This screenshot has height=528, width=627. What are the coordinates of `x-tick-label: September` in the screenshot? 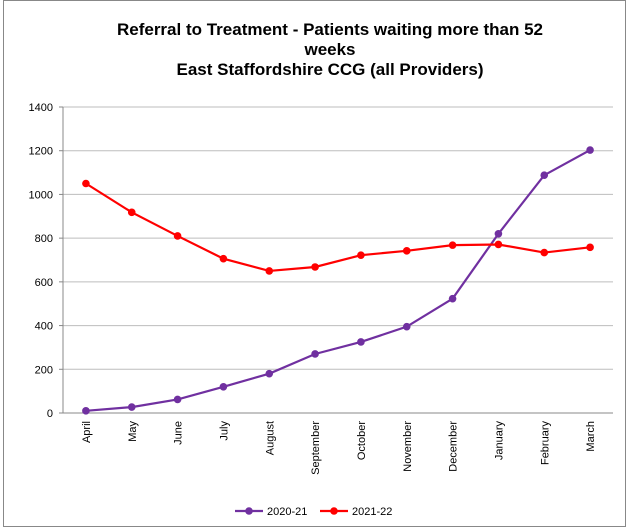 It's located at (316, 448).